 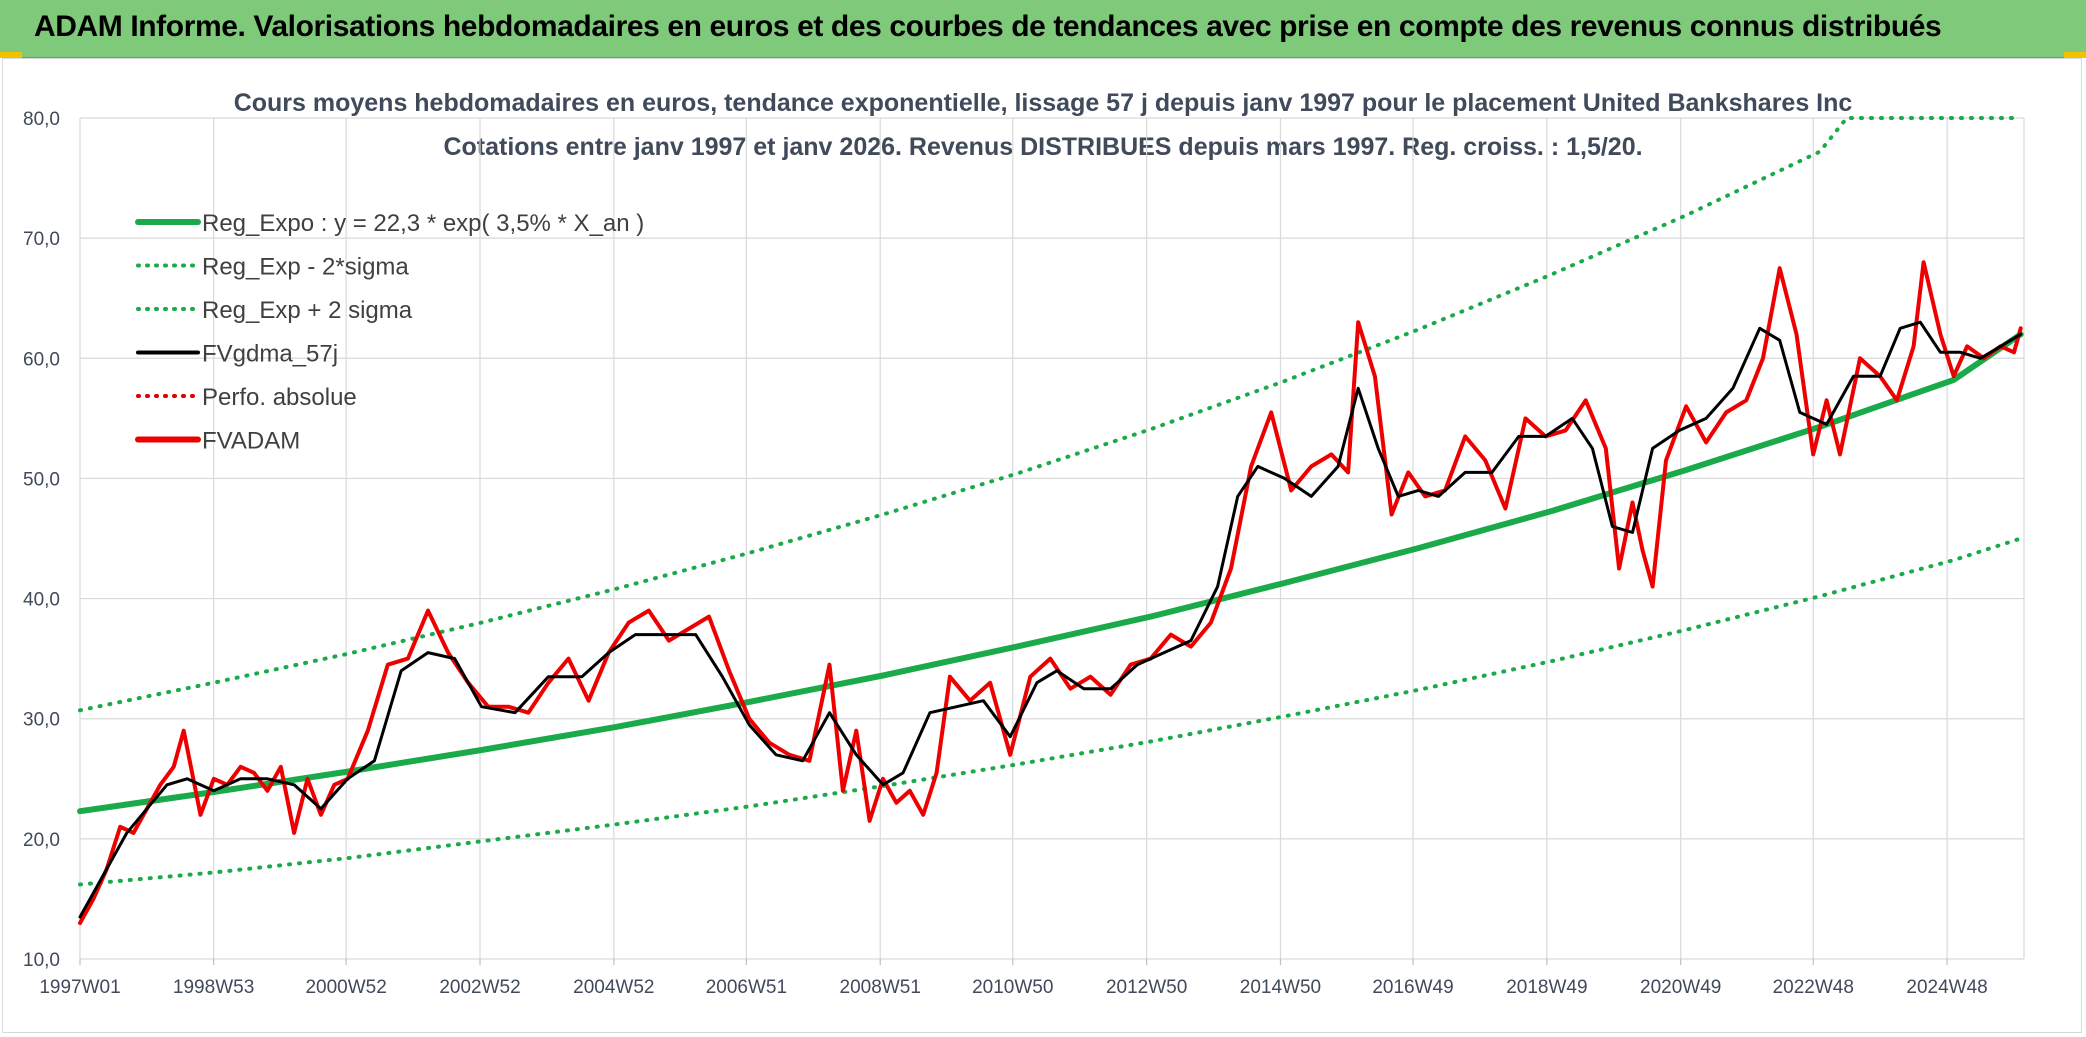 I want to click on x-tick-label: 2022W48, so click(x=1813, y=987).